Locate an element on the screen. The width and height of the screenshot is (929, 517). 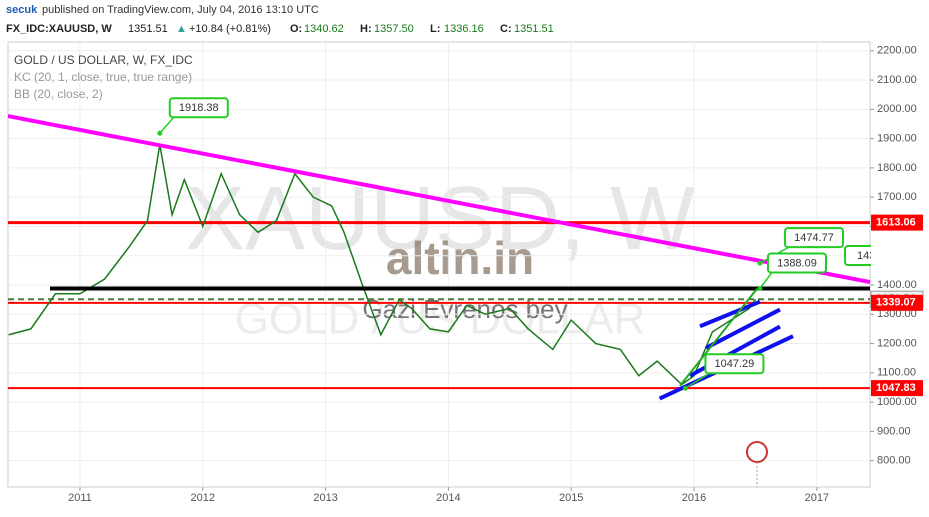
x-tick-label: 2017 is located at coordinates (817, 498).